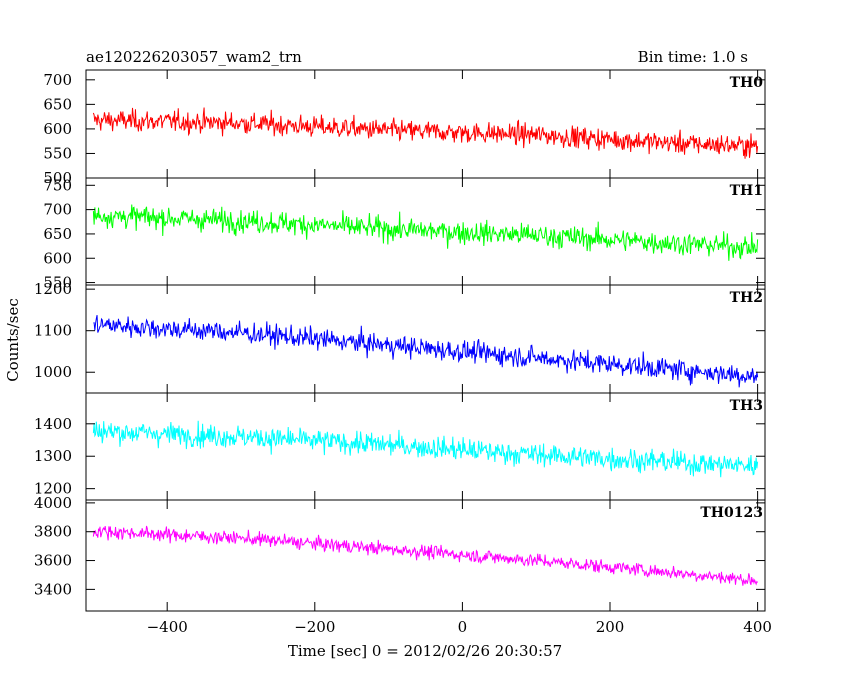 Image resolution: width=850 pixels, height=685 pixels. I want to click on y-tick-label: 500, so click(57, 178).